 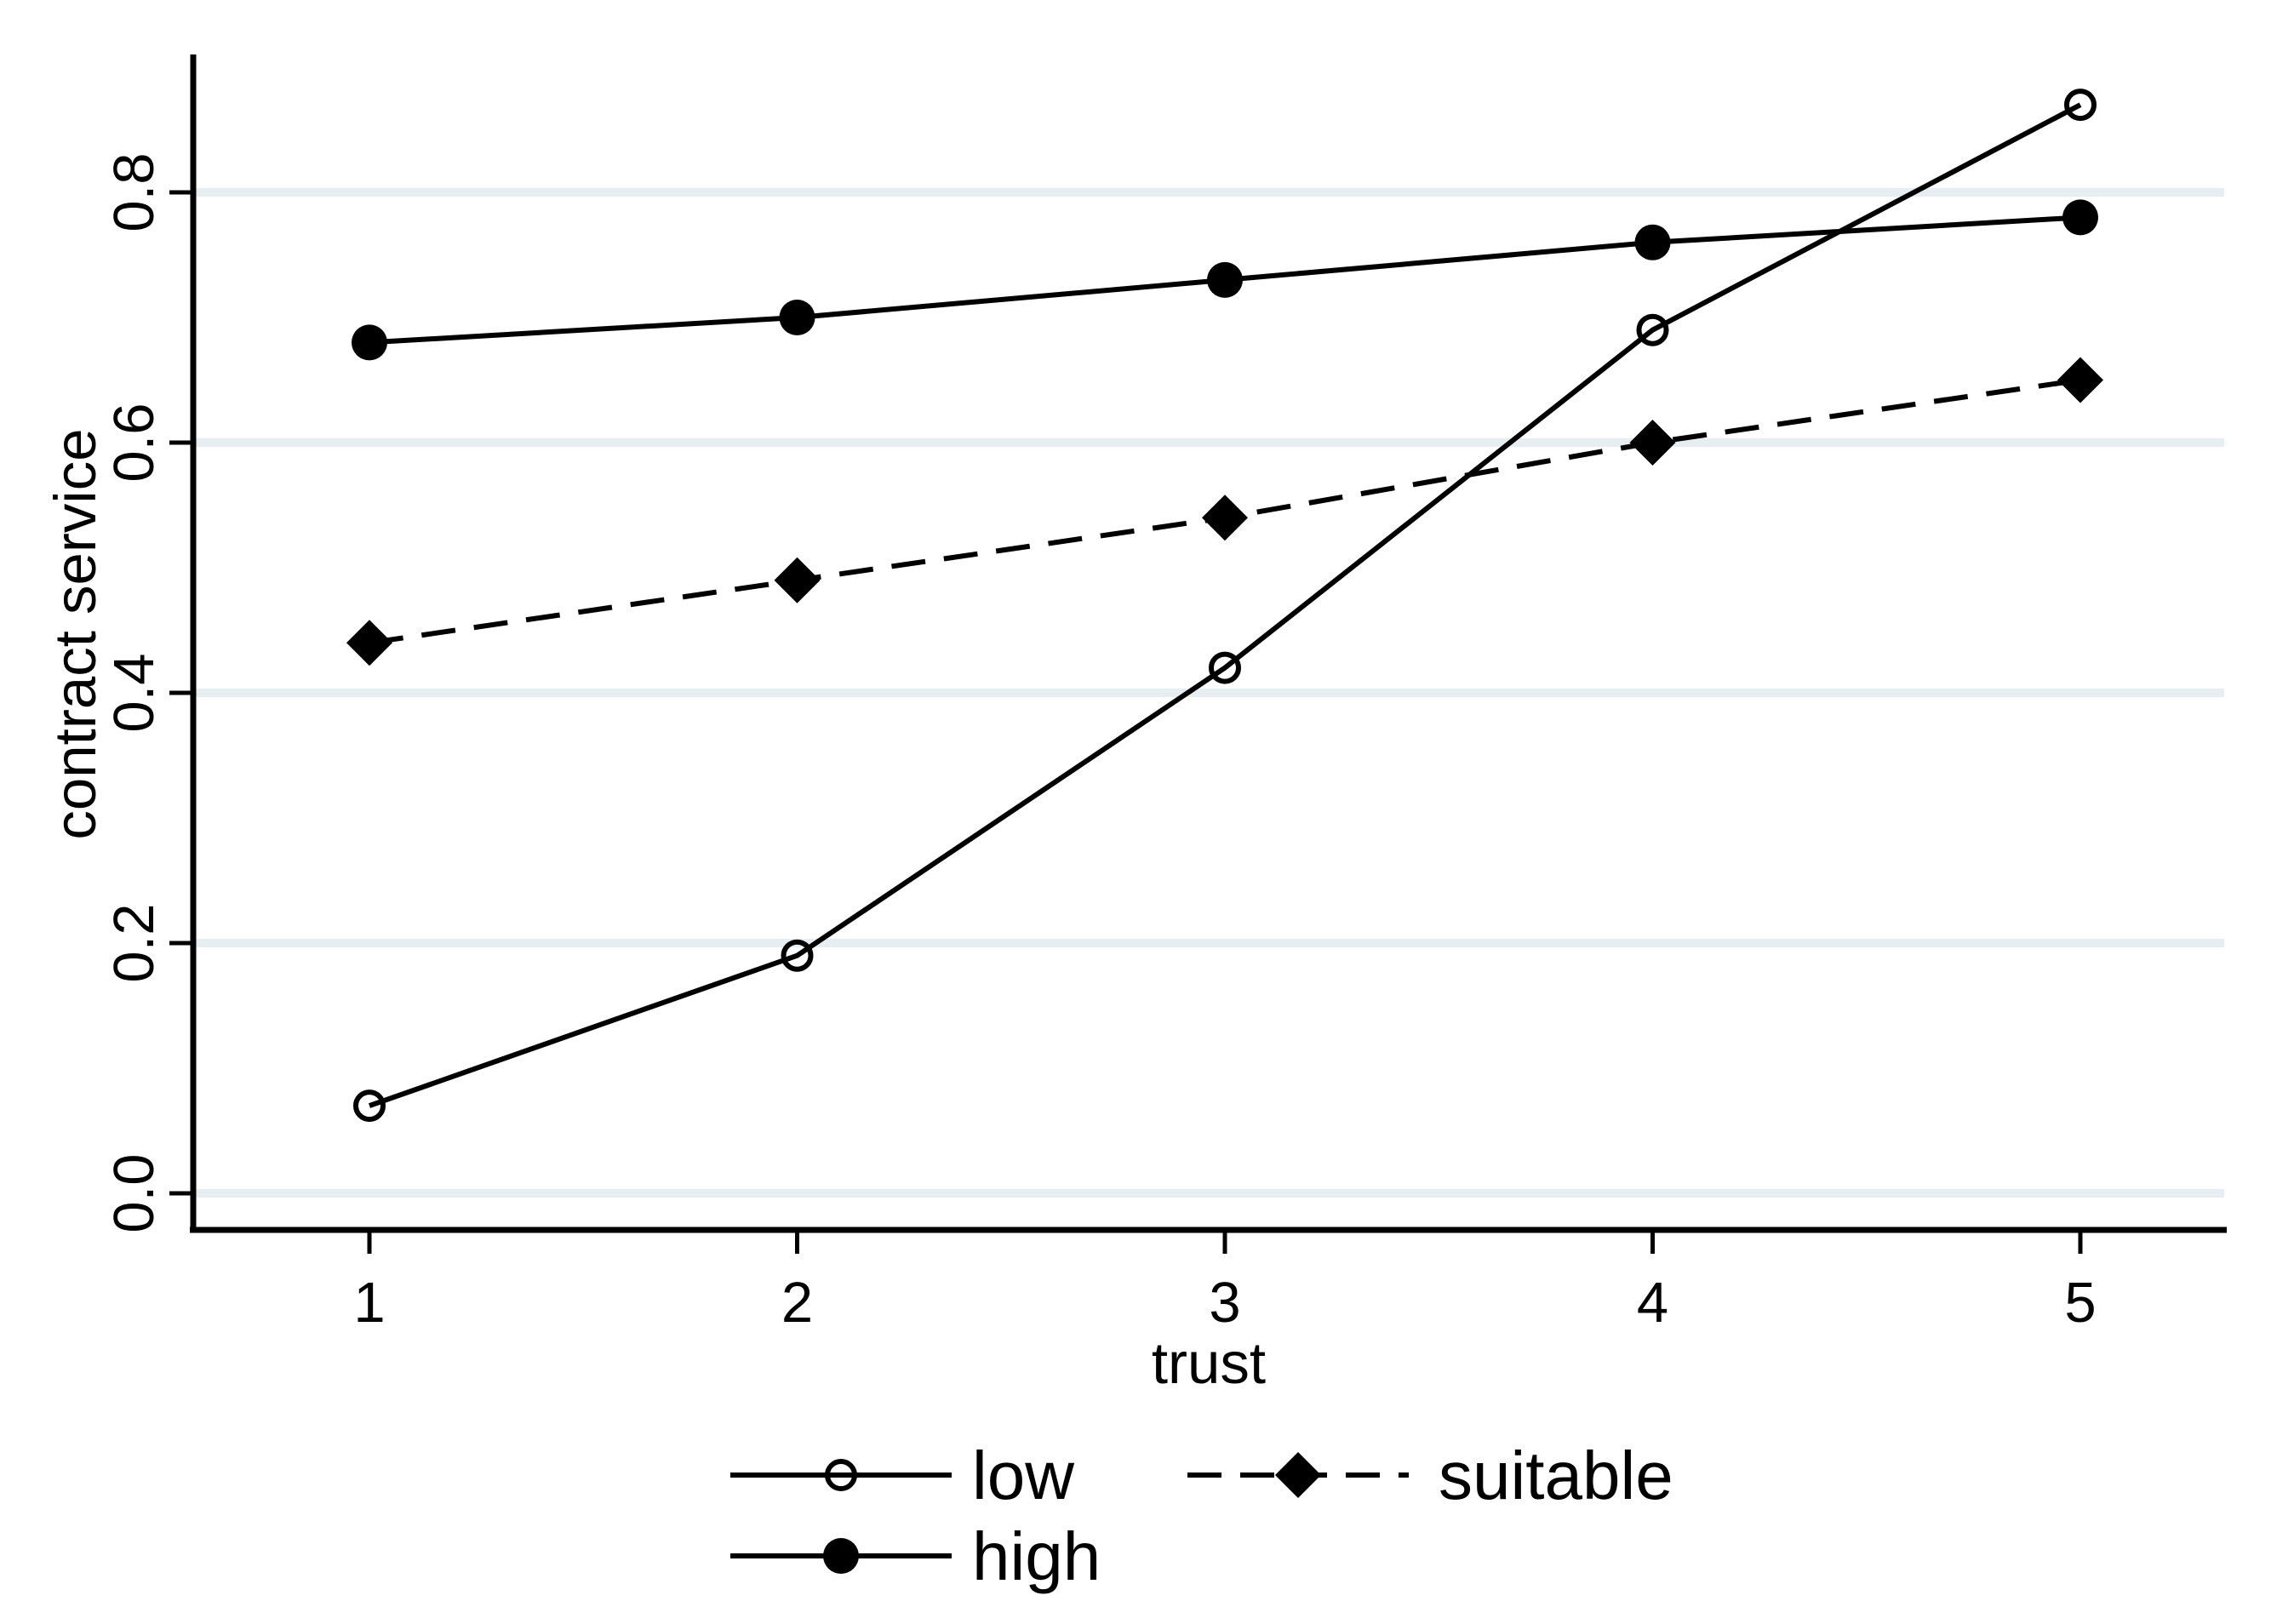 What do you see at coordinates (797, 1303) in the screenshot?
I see `x-tick-label-2: 2` at bounding box center [797, 1303].